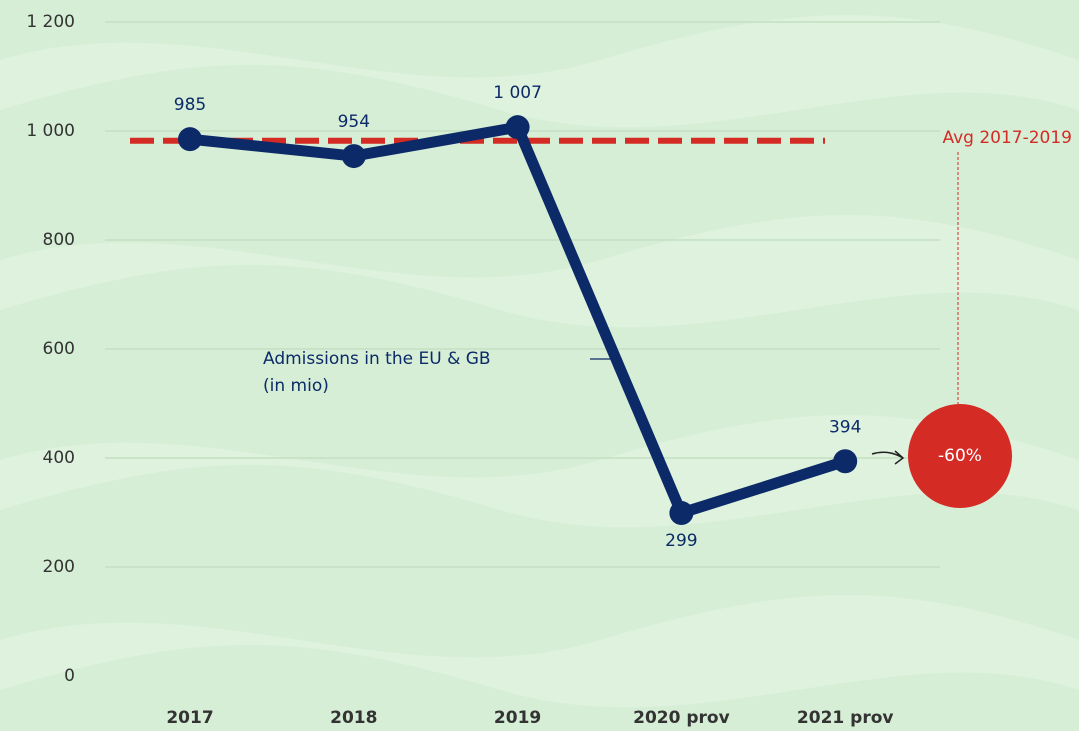  I want to click on annotation-label: -60%, so click(960, 456).